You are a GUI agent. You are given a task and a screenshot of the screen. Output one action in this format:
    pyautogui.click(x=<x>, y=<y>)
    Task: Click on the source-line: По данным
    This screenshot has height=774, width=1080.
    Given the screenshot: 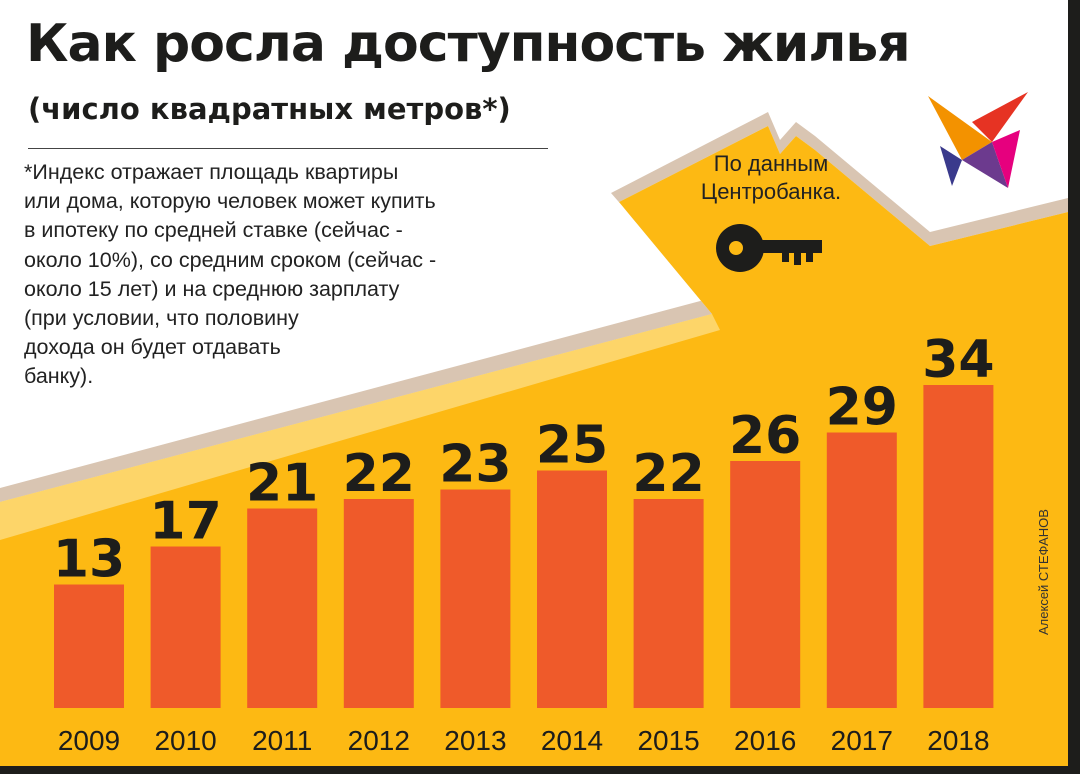 What is the action you would take?
    pyautogui.click(x=771, y=163)
    